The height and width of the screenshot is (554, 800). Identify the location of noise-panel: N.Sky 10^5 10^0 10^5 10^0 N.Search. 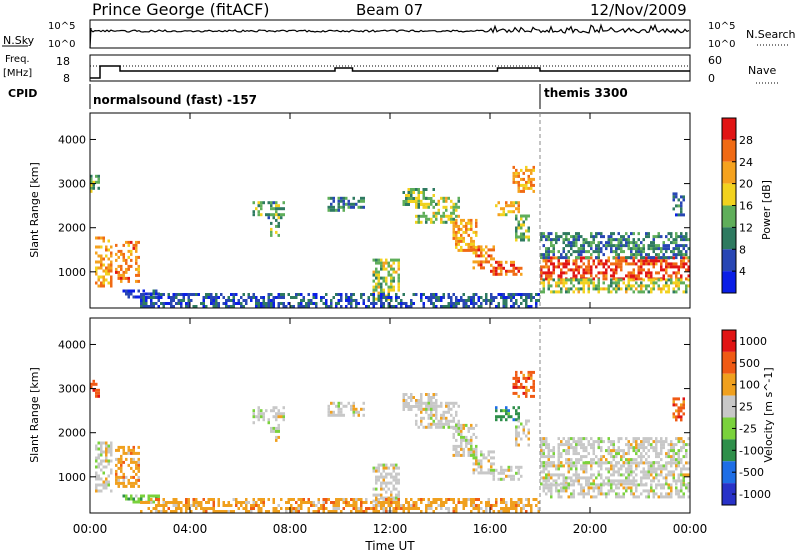
(399, 34).